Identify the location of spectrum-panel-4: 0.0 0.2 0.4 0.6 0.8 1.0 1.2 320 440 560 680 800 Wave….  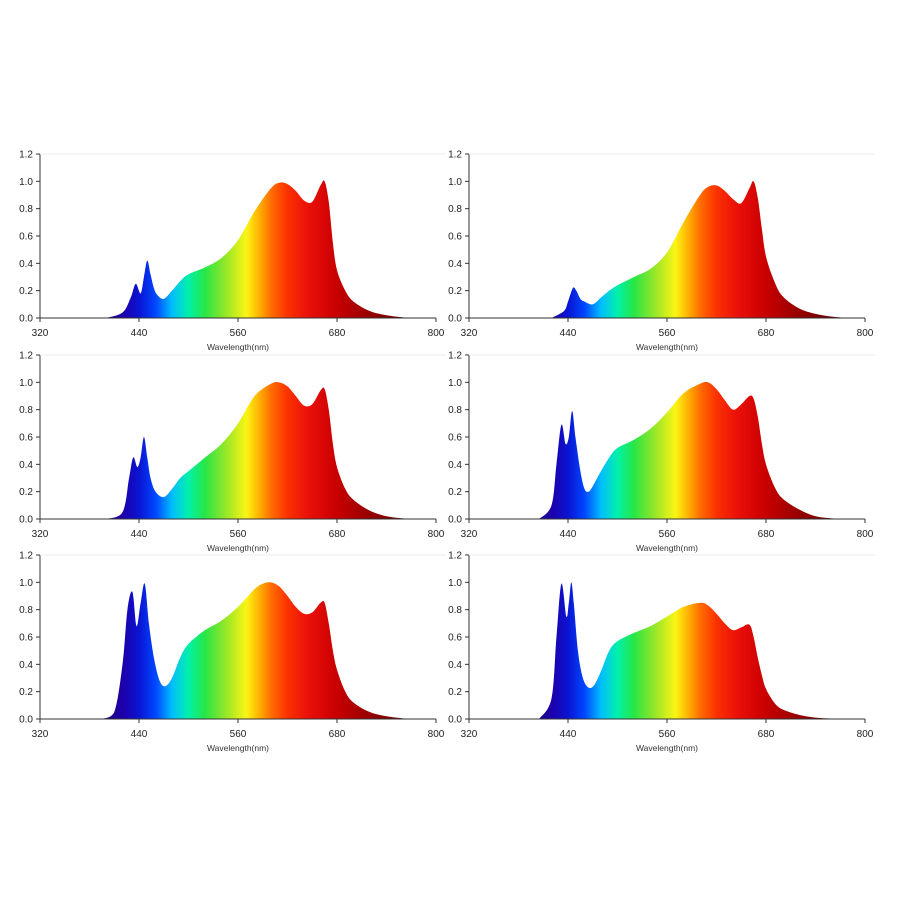
(661, 452).